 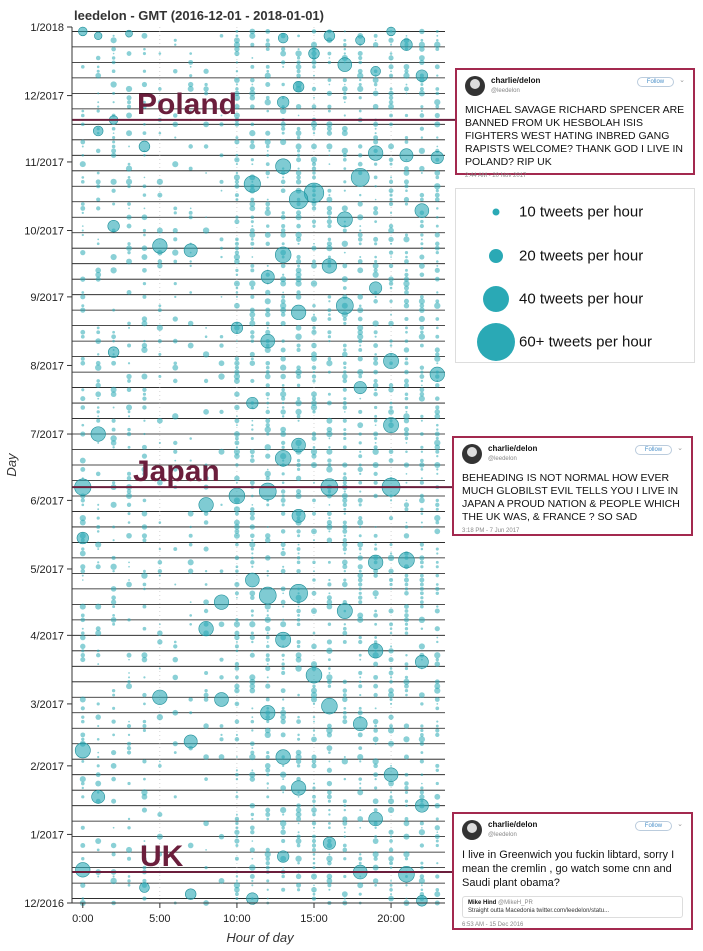 I want to click on x-axis-label: Hour of day, so click(x=260, y=937).